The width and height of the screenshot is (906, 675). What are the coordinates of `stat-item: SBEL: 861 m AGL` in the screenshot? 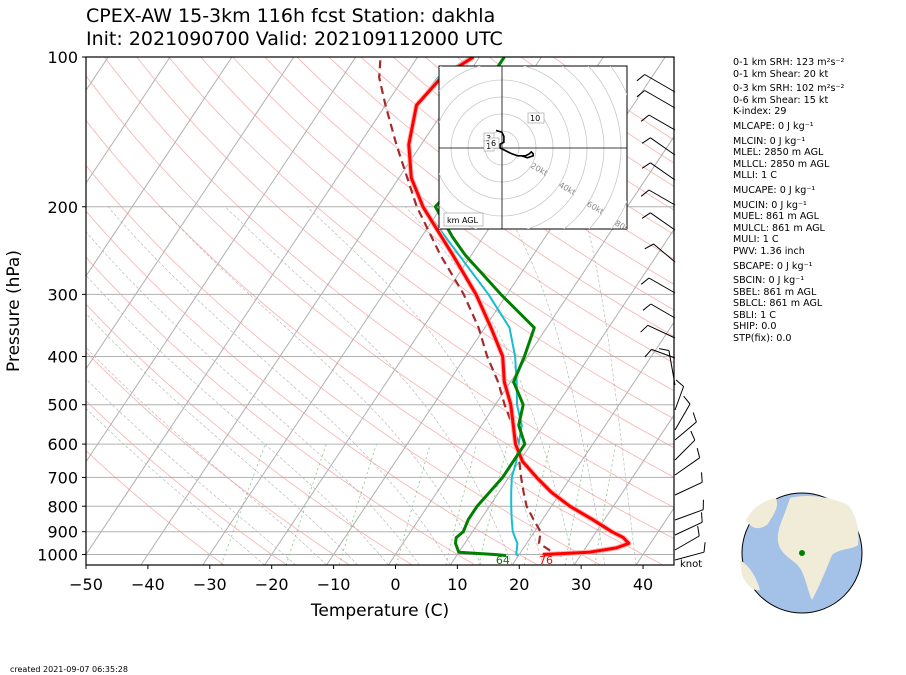 It's located at (775, 292).